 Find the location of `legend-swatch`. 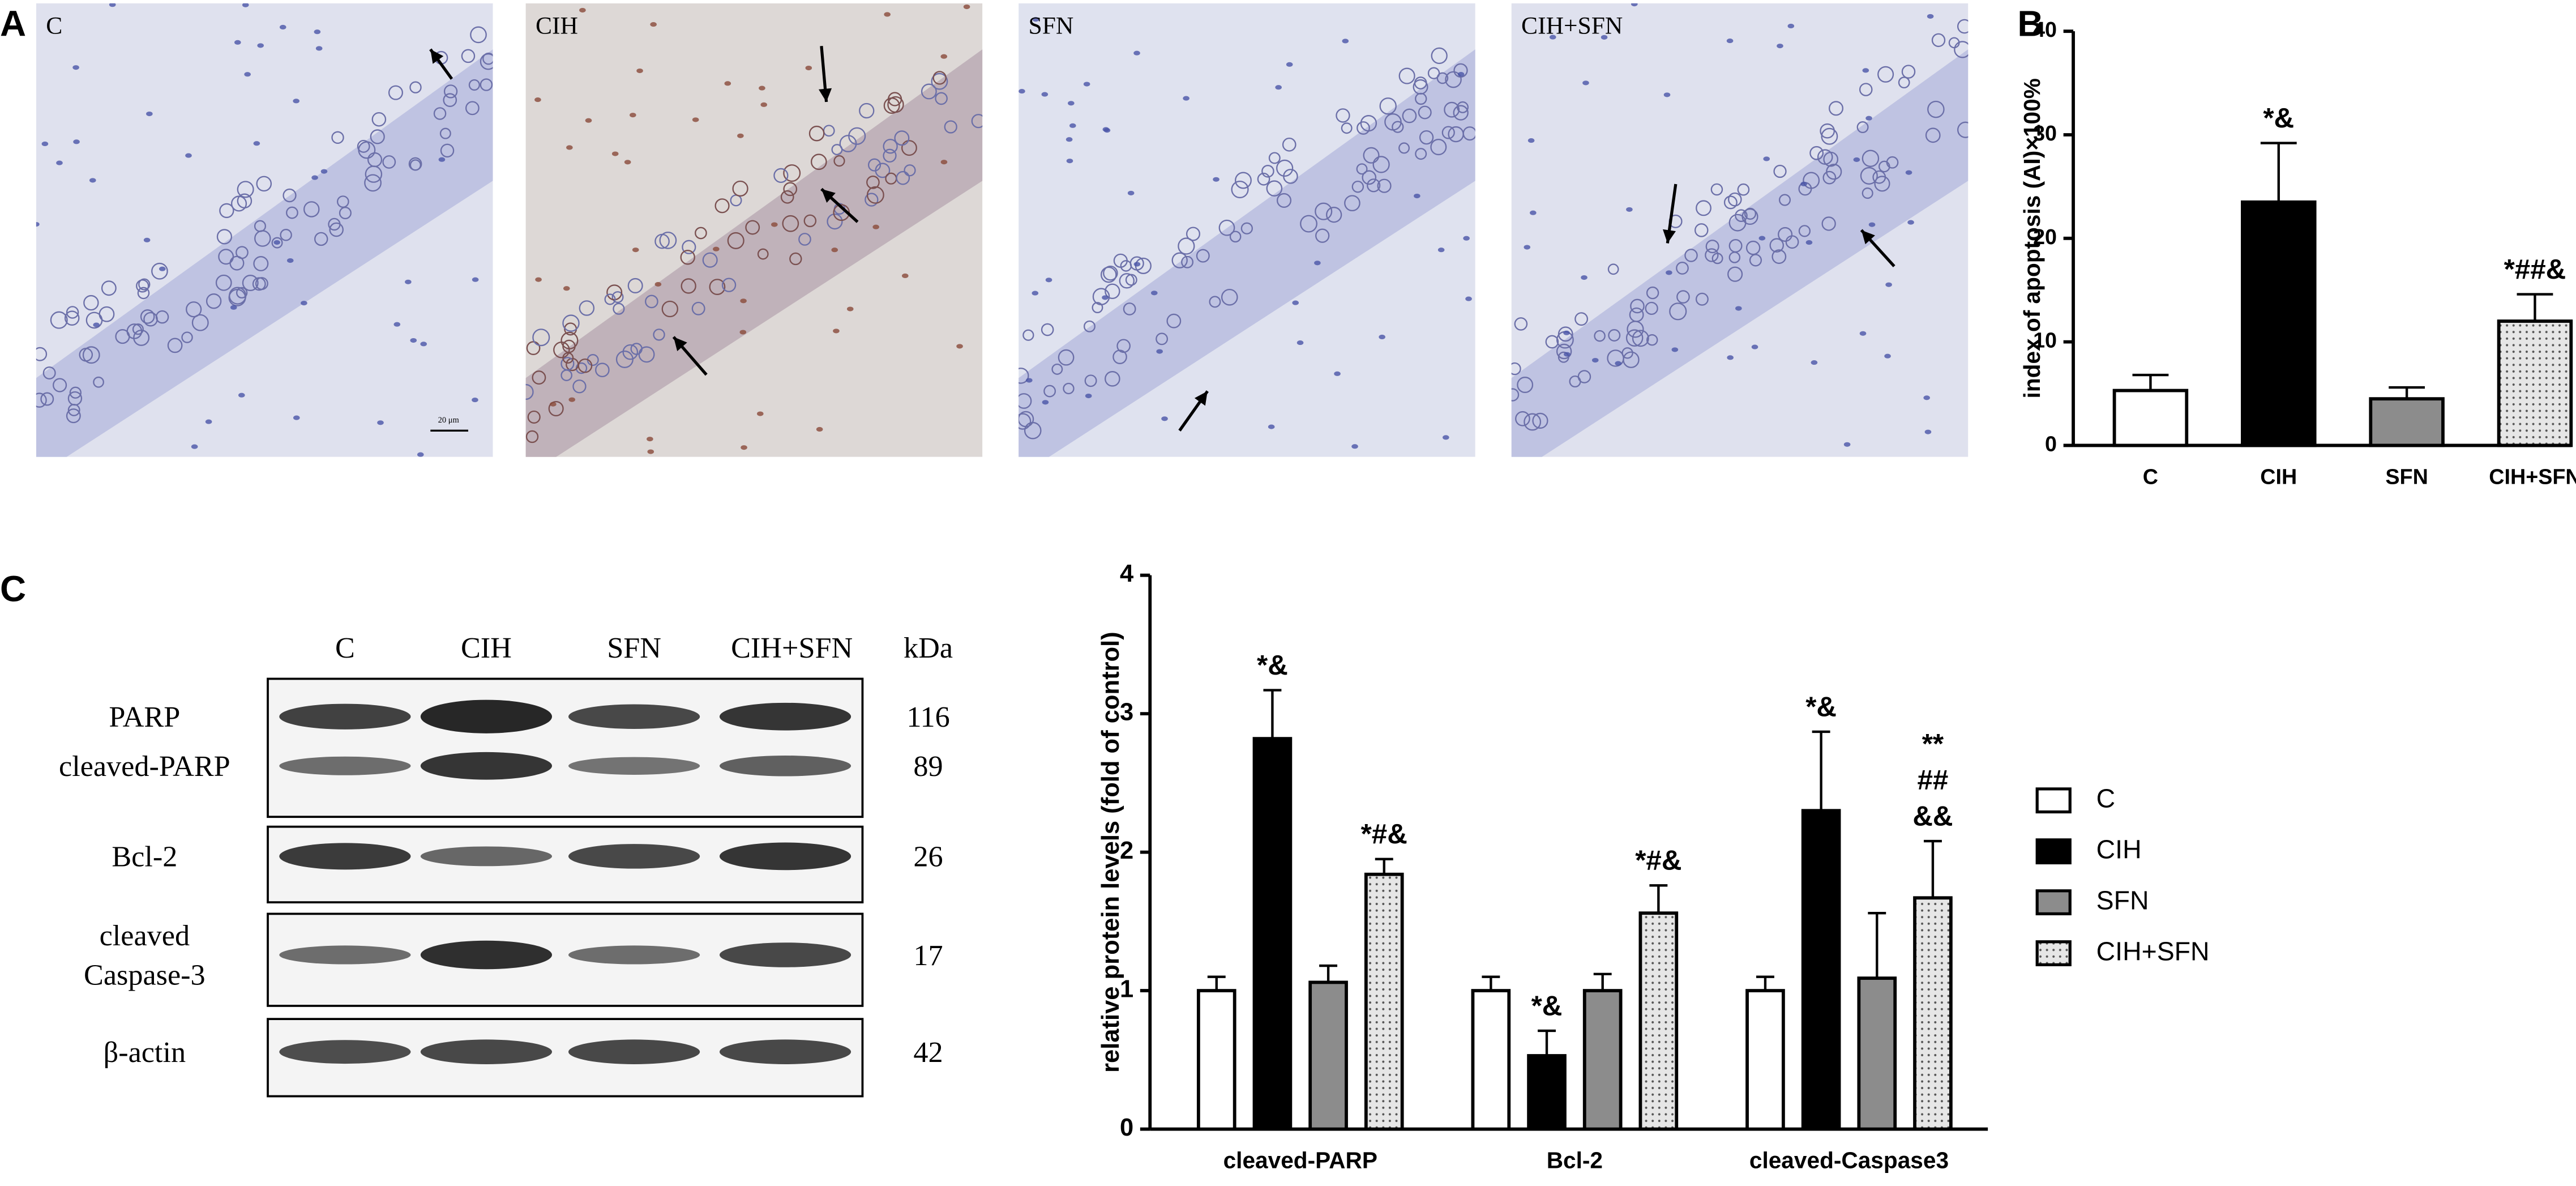

legend-swatch is located at coordinates (2053, 953).